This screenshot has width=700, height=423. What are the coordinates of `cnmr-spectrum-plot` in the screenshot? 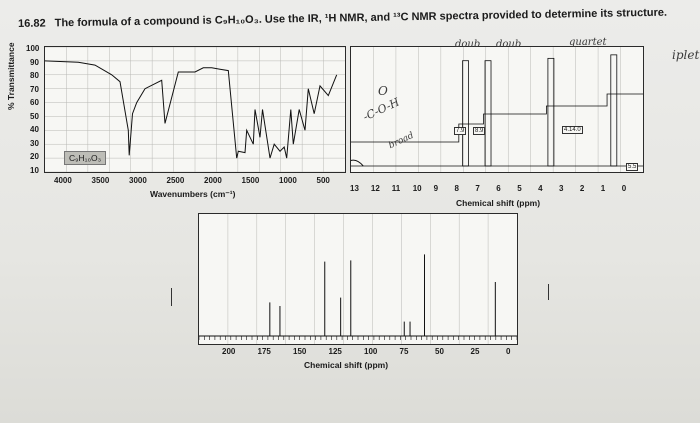 It's located at (358, 279).